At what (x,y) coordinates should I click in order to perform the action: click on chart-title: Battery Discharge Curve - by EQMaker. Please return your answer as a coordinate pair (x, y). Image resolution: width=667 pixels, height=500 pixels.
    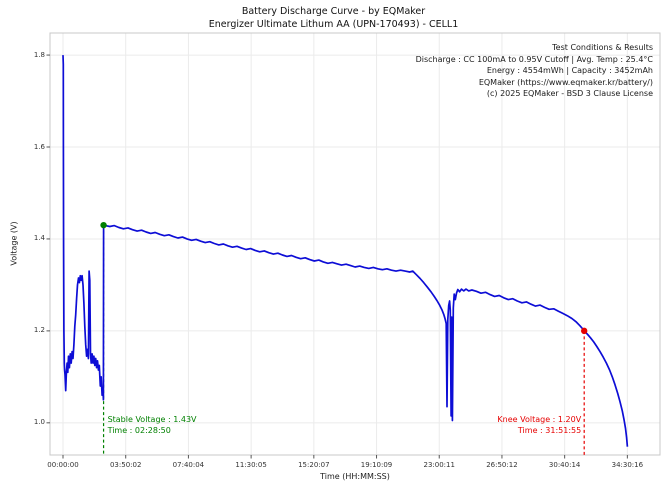
    Looking at the image, I should click on (333, 11).